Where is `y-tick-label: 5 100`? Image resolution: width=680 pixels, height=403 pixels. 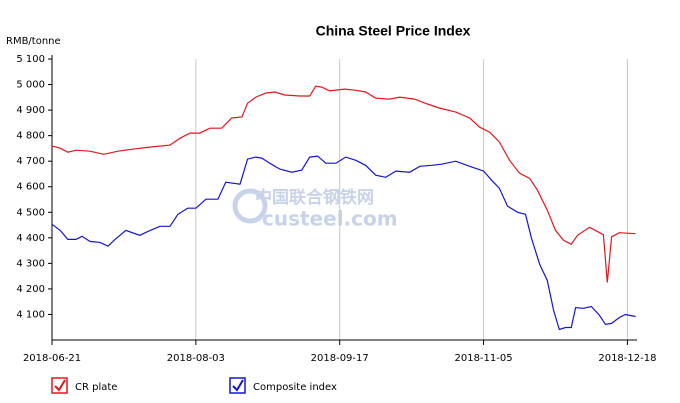 y-tick-label: 5 100 is located at coordinates (30, 59).